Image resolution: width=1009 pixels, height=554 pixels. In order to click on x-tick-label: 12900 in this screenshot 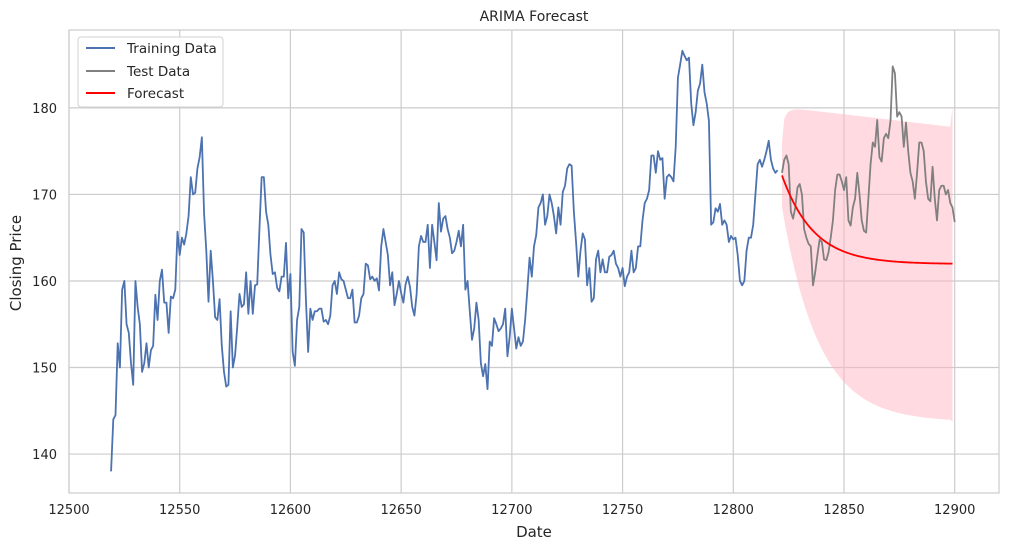, I will do `click(954, 510)`.